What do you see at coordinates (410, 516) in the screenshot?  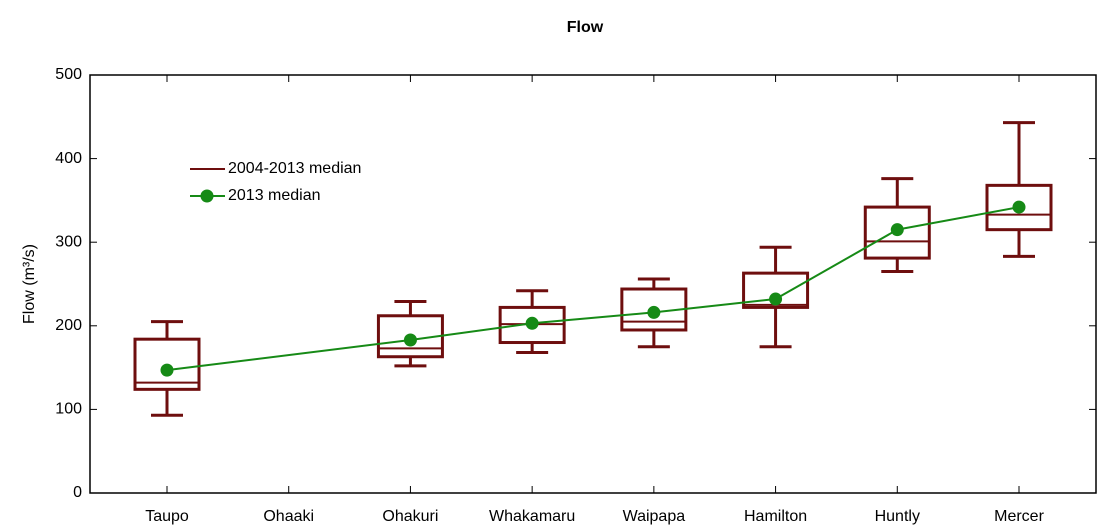 I see `x-tick-label: Ohakuri` at bounding box center [410, 516].